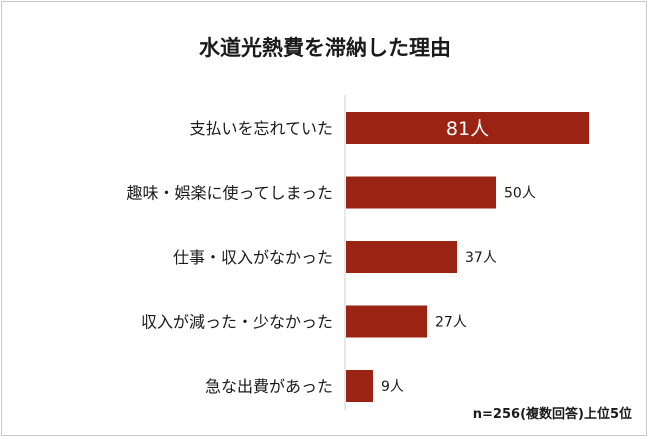  I want to click on value-label: 37人, so click(481, 258).